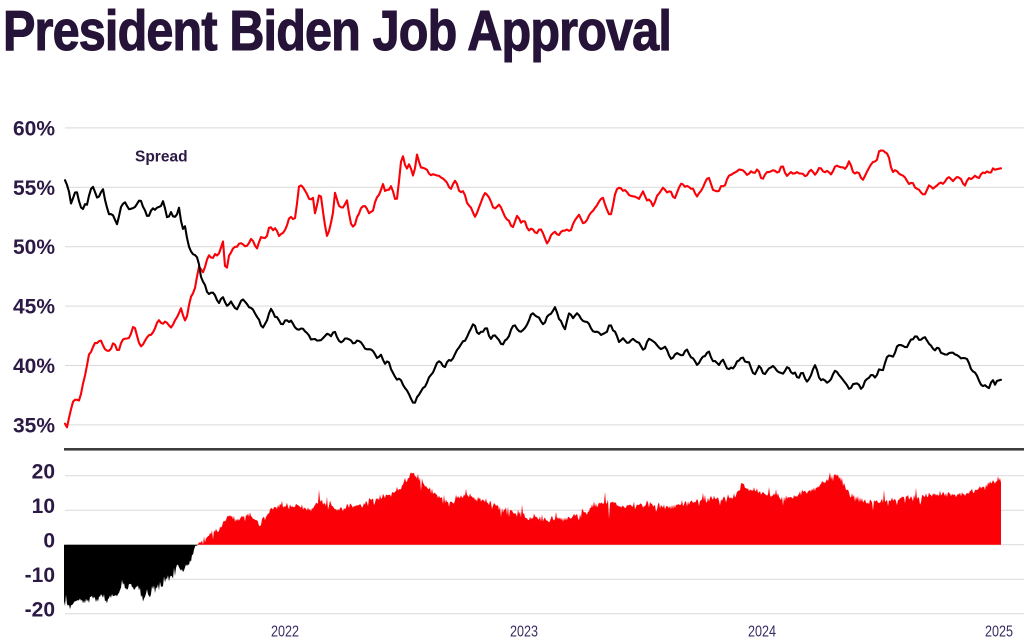 The height and width of the screenshot is (644, 1024). Describe the element at coordinates (34, 307) in the screenshot. I see `svg-text: 45%` at that location.